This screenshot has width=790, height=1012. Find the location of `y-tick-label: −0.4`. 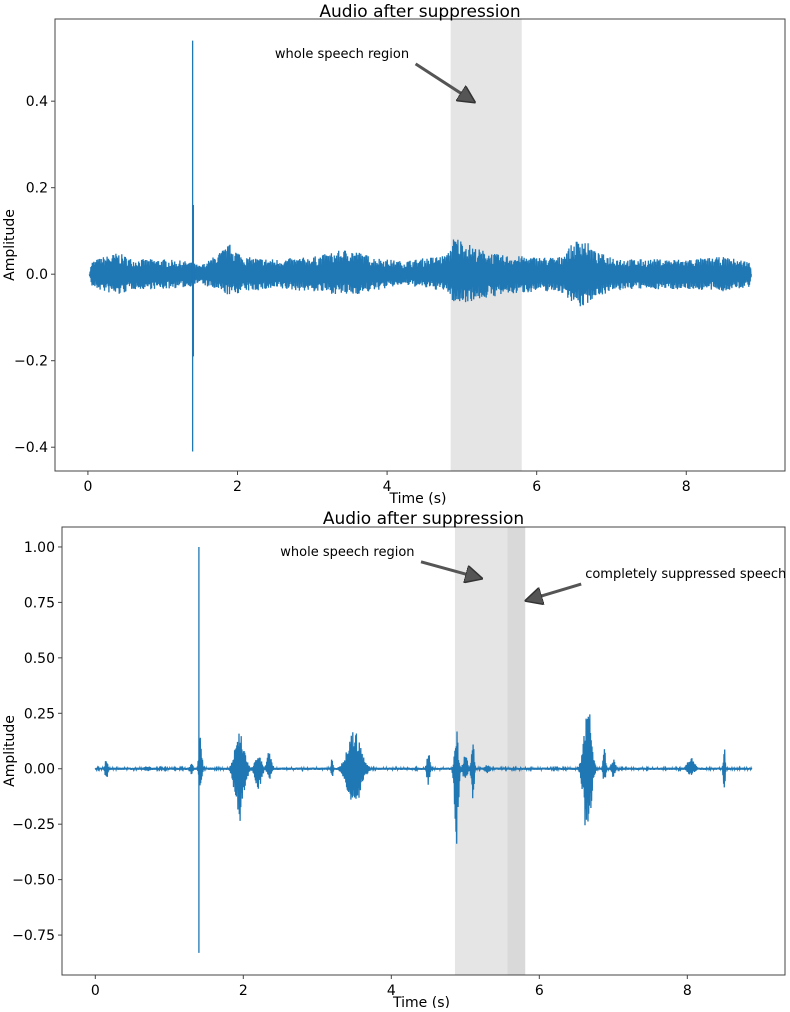

y-tick-label: −0.4 is located at coordinates (31, 448).